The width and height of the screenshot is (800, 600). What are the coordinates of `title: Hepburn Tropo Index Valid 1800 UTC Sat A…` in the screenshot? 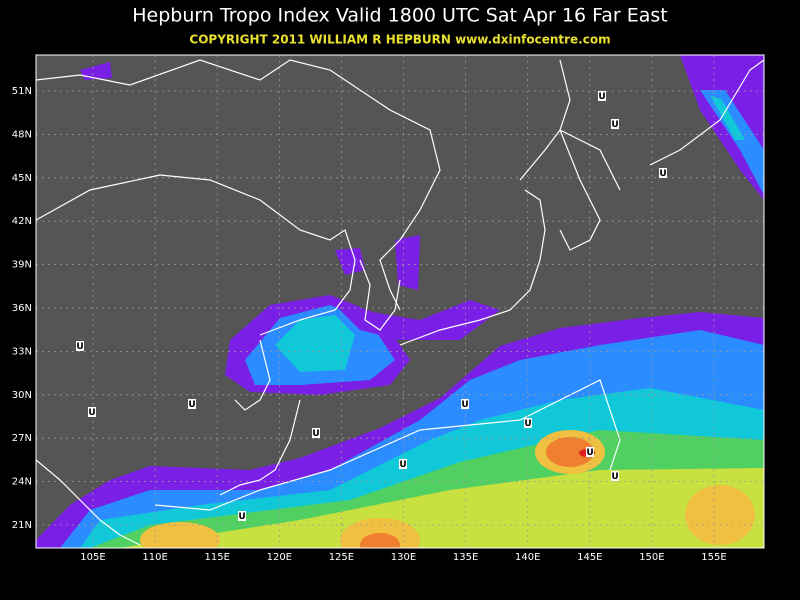 It's located at (400, 16).